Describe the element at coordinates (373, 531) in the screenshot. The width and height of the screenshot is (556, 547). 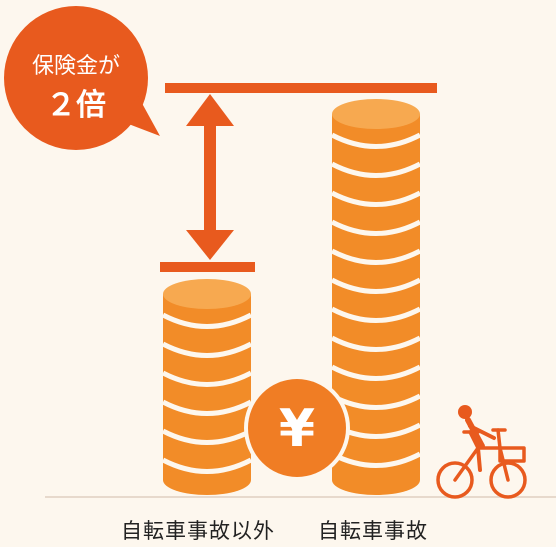
I see `label-bicycle-accident: 自転車事故` at that location.